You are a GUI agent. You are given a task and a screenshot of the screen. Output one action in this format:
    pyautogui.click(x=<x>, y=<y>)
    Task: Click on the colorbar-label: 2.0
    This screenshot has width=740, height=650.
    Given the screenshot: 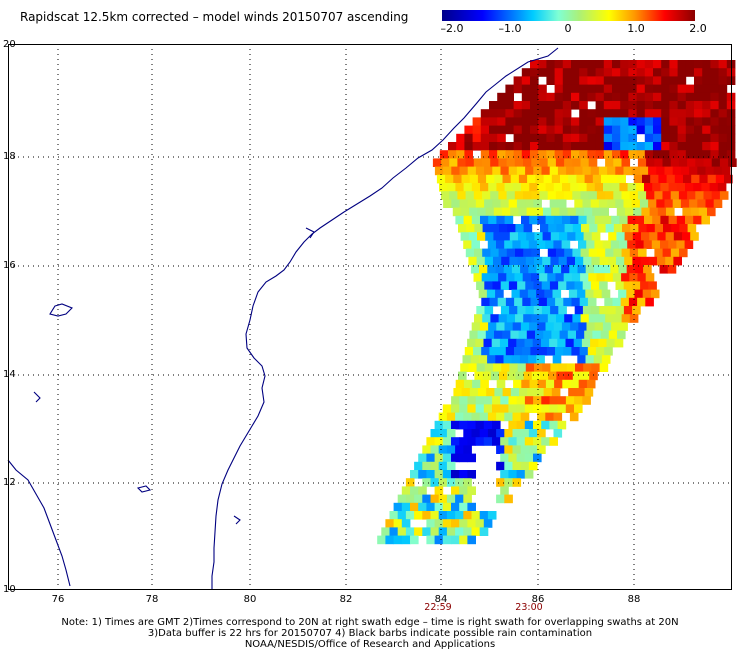 What is the action you would take?
    pyautogui.click(x=698, y=28)
    